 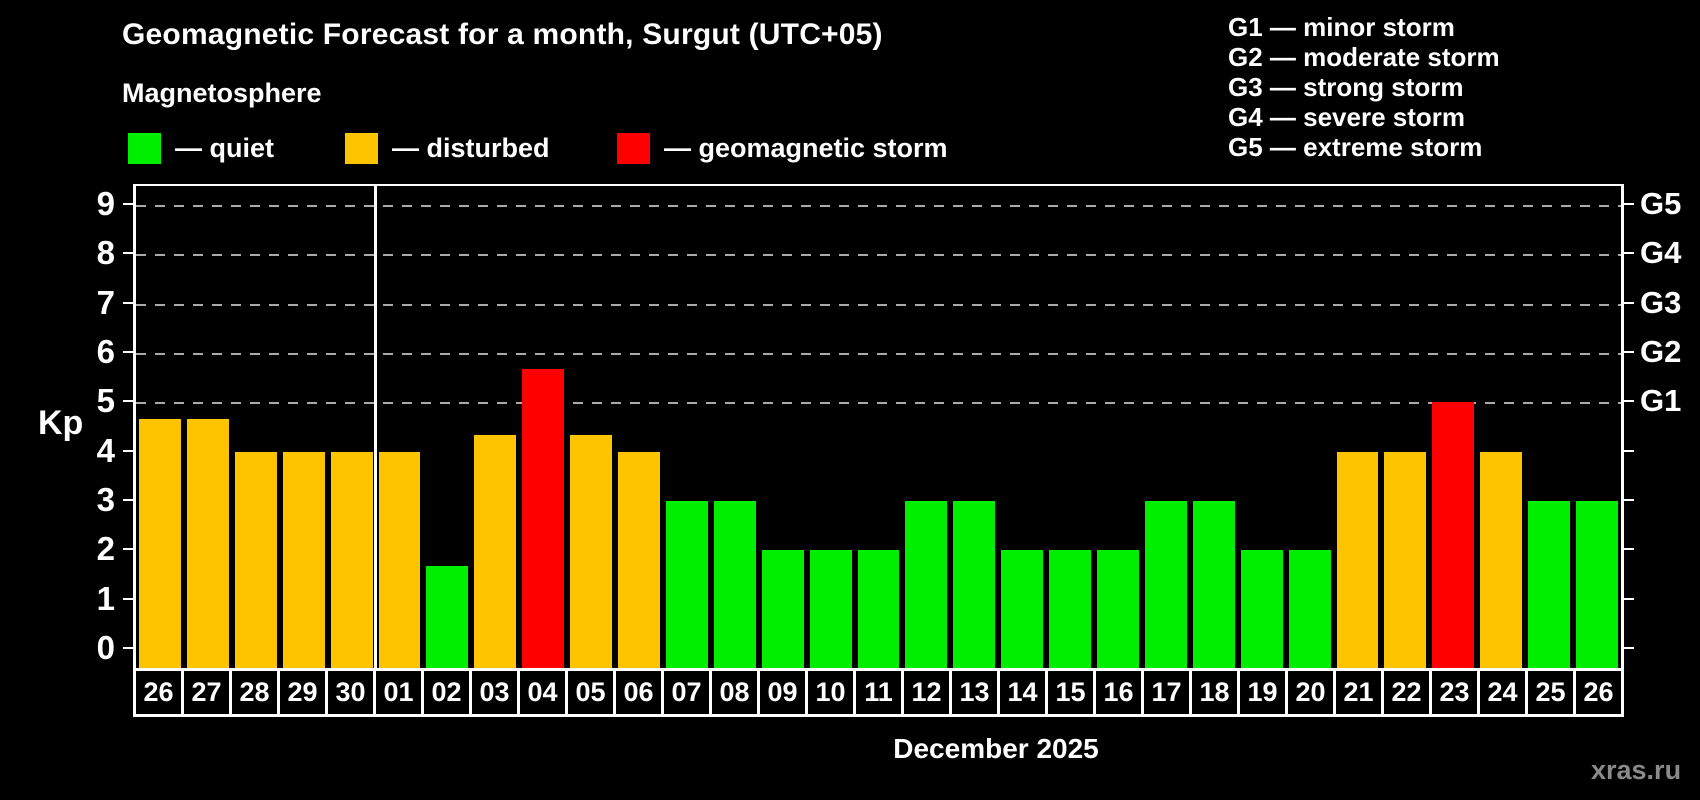 I want to click on y-tick-label-9: 9, so click(x=105, y=203).